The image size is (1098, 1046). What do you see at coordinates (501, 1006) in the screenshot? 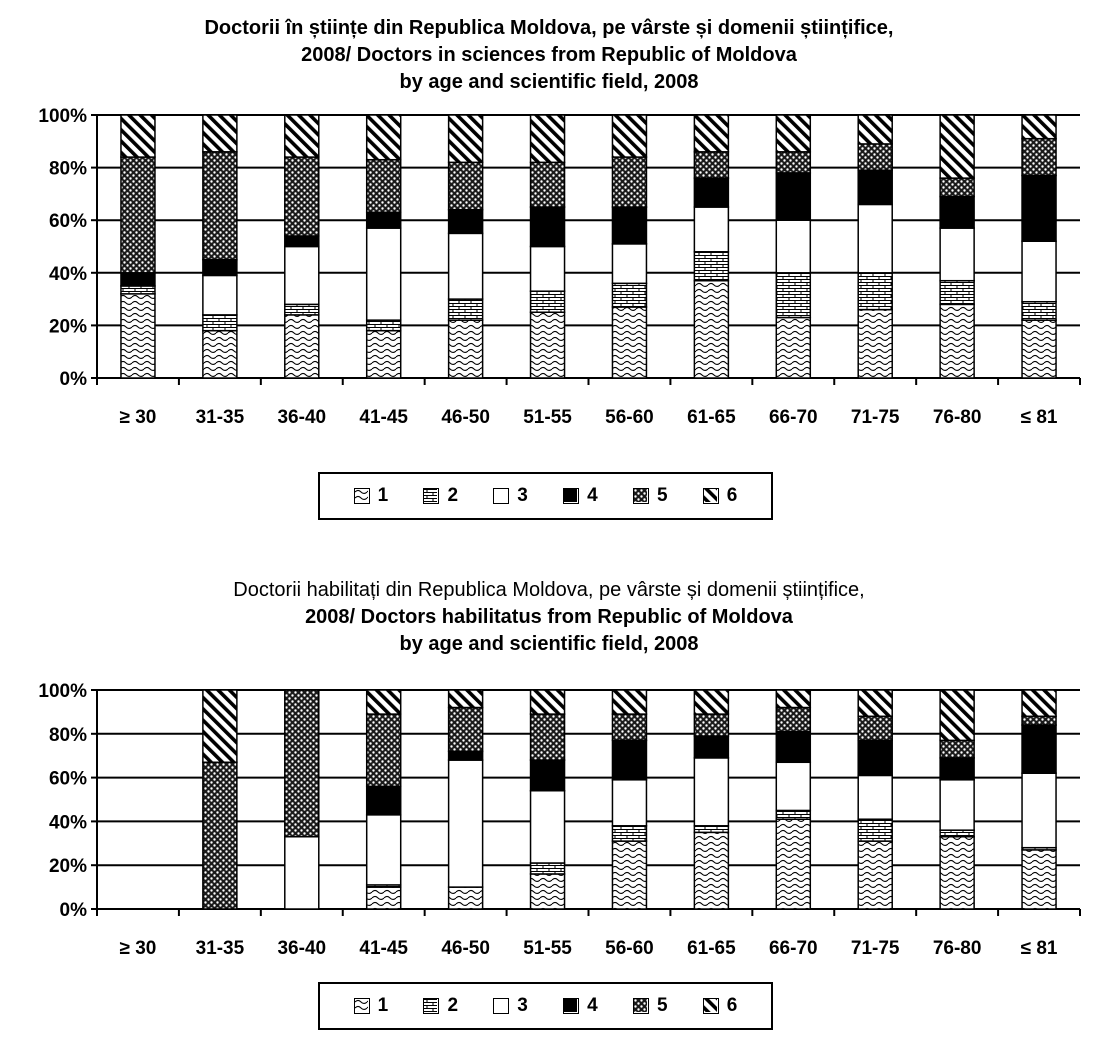
I see `legend-swatch-white` at bounding box center [501, 1006].